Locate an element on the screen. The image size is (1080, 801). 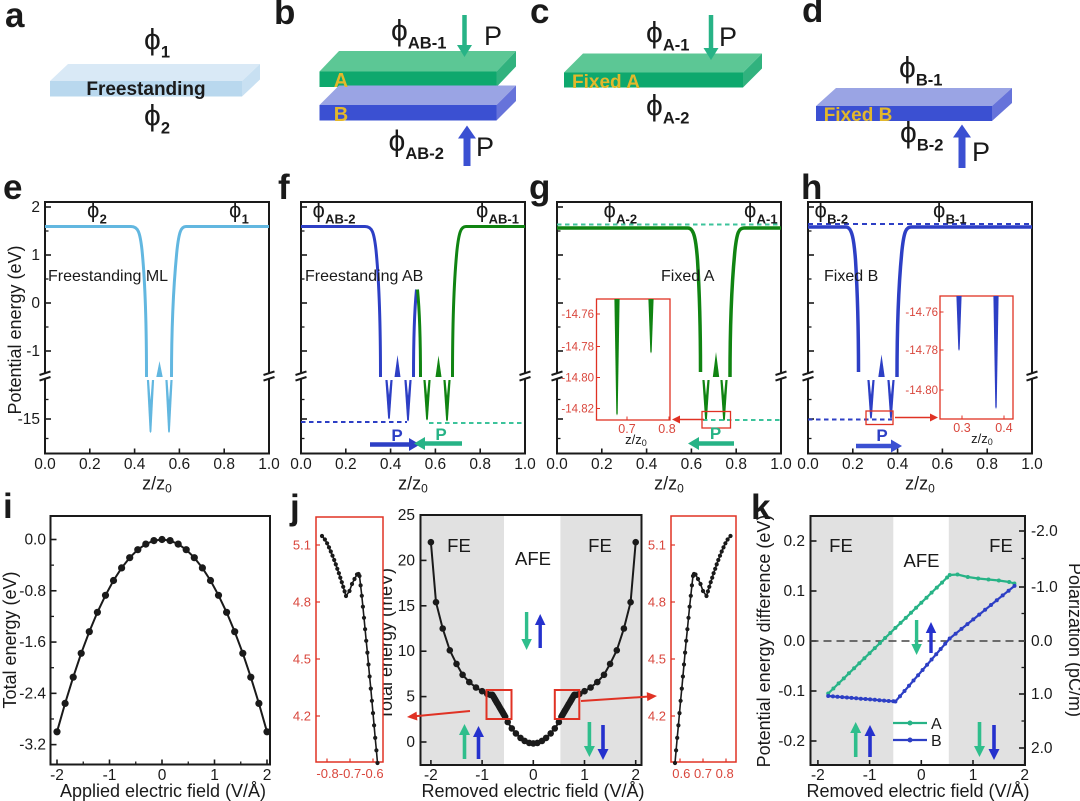
svg-text: d is located at coordinates (812, 15).